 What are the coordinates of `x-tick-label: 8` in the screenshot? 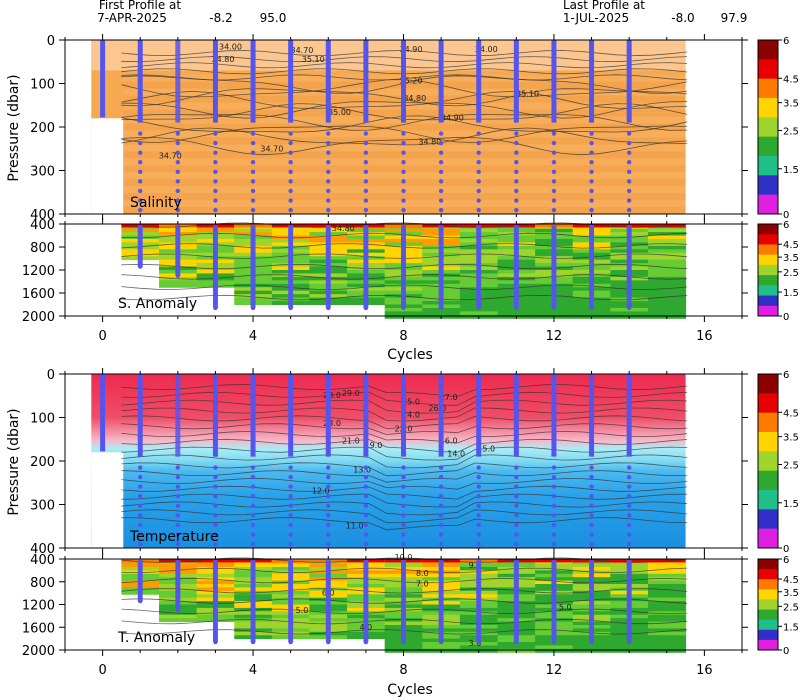 It's located at (403, 670).